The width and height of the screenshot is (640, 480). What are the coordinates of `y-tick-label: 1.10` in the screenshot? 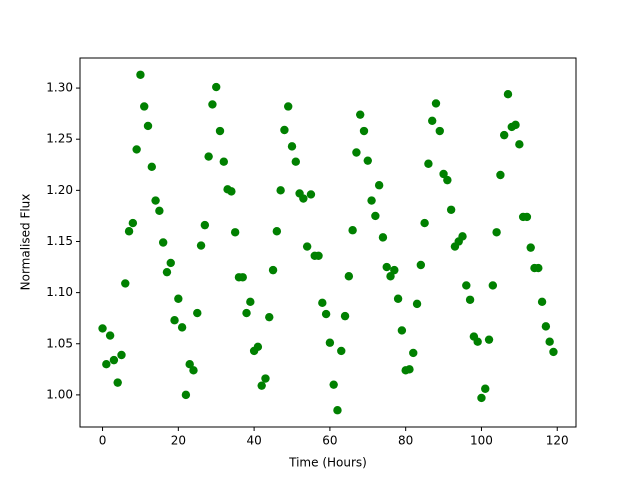 It's located at (59, 292).